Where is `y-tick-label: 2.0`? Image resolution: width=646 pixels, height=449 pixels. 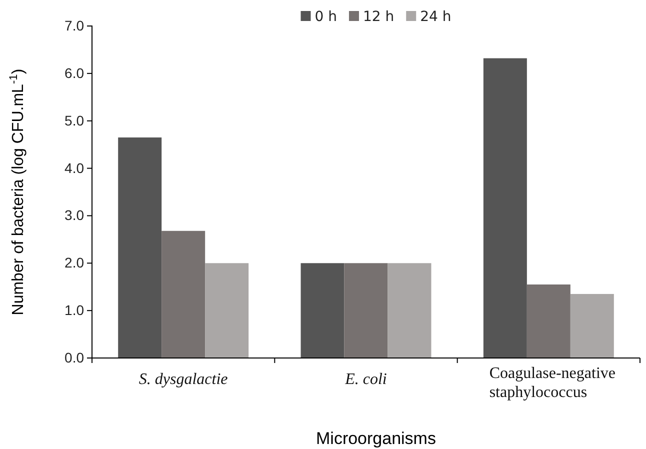 y-tick-label: 2.0 is located at coordinates (74, 262).